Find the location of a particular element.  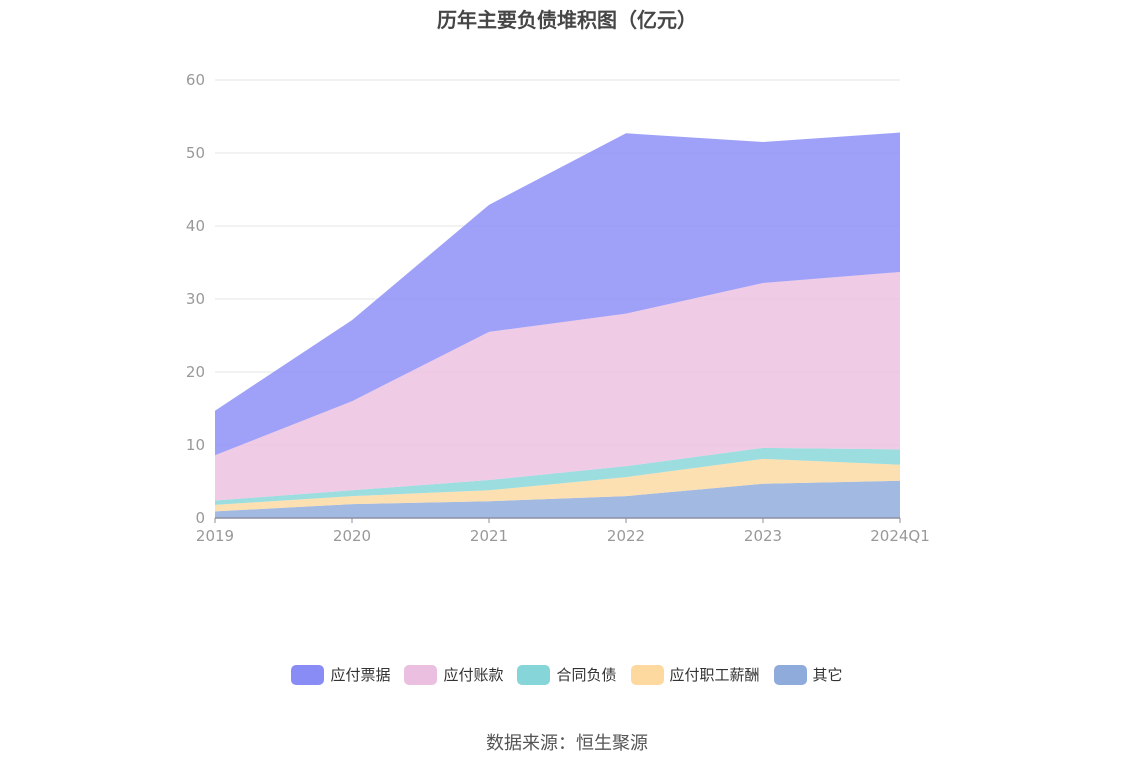

legend-item: 其它 is located at coordinates (808, 674).